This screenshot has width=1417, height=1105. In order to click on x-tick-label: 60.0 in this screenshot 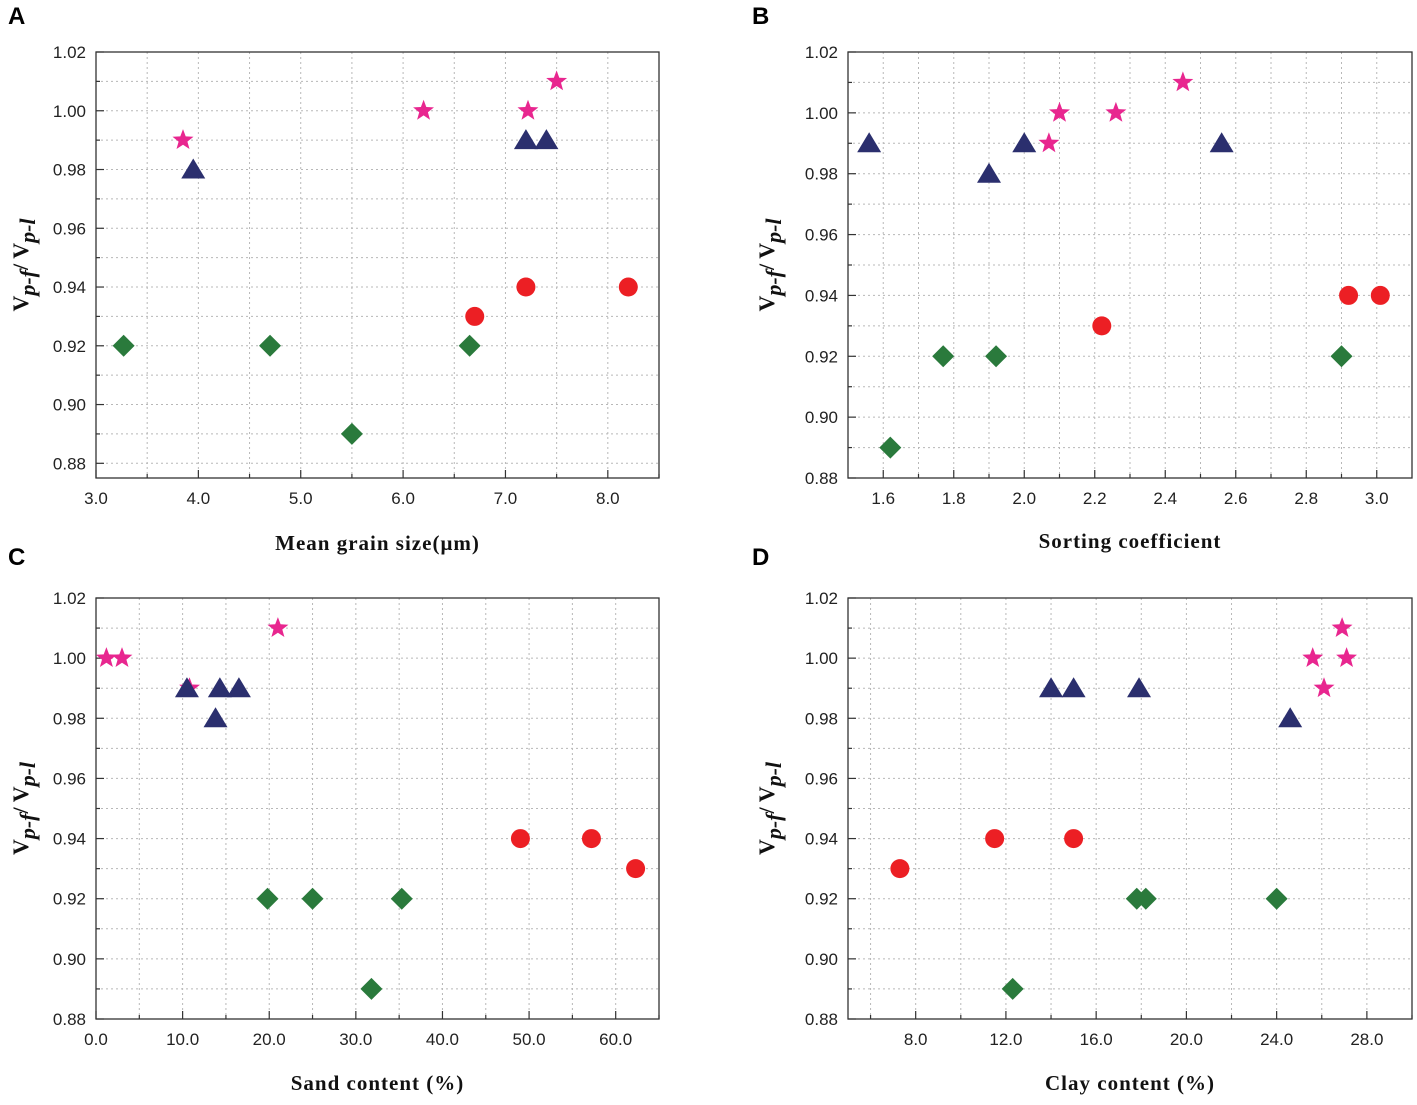, I will do `click(615, 1039)`.